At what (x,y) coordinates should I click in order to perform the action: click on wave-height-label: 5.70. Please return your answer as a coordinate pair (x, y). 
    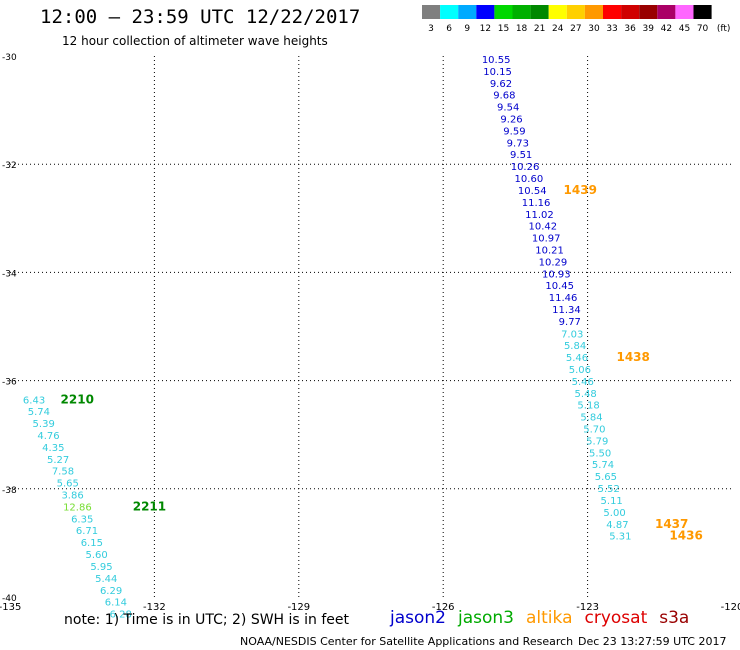
    Looking at the image, I should click on (594, 430).